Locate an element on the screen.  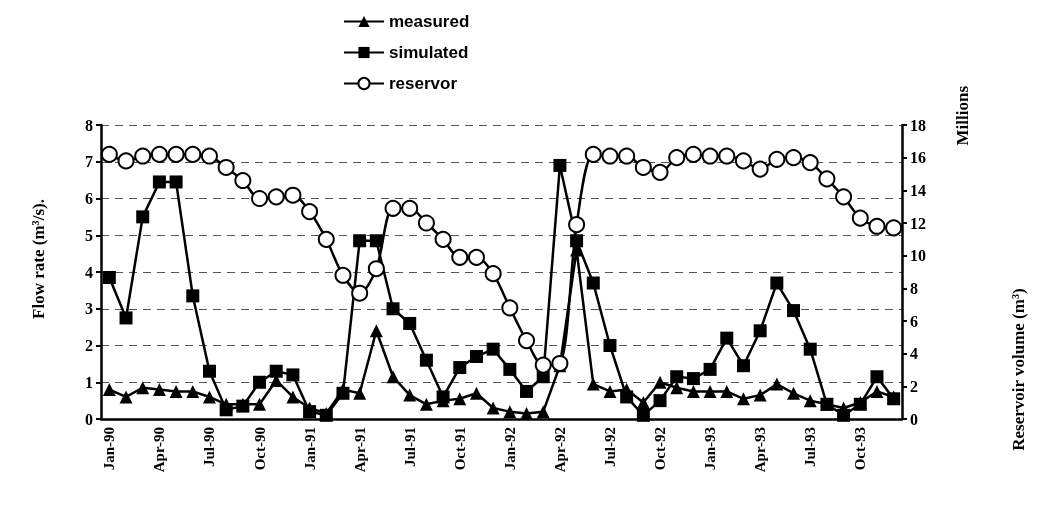
y-tick-label: 4 is located at coordinates (89, 272).